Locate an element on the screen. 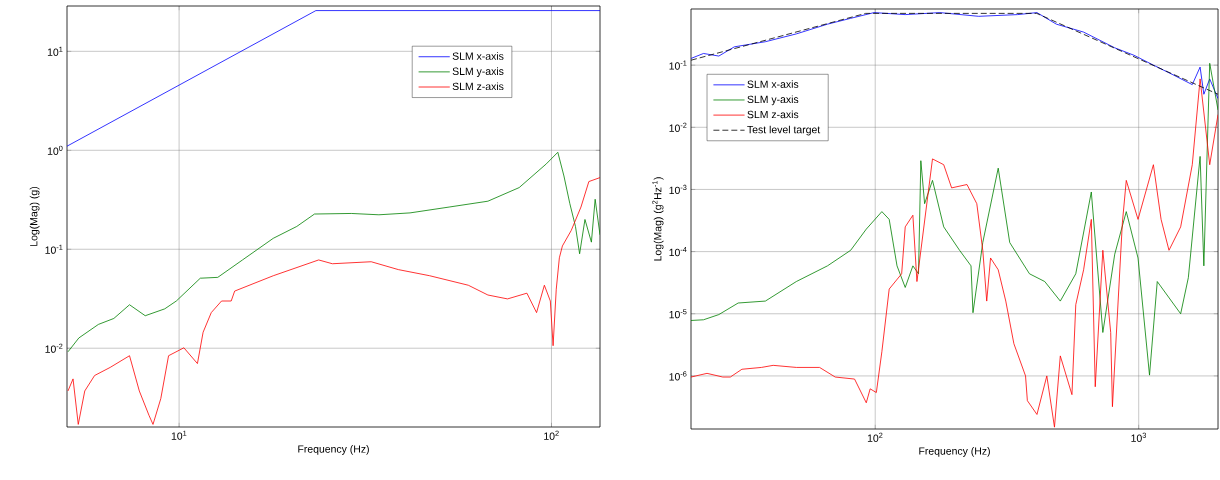  legend-label: Test level target is located at coordinates (784, 130).